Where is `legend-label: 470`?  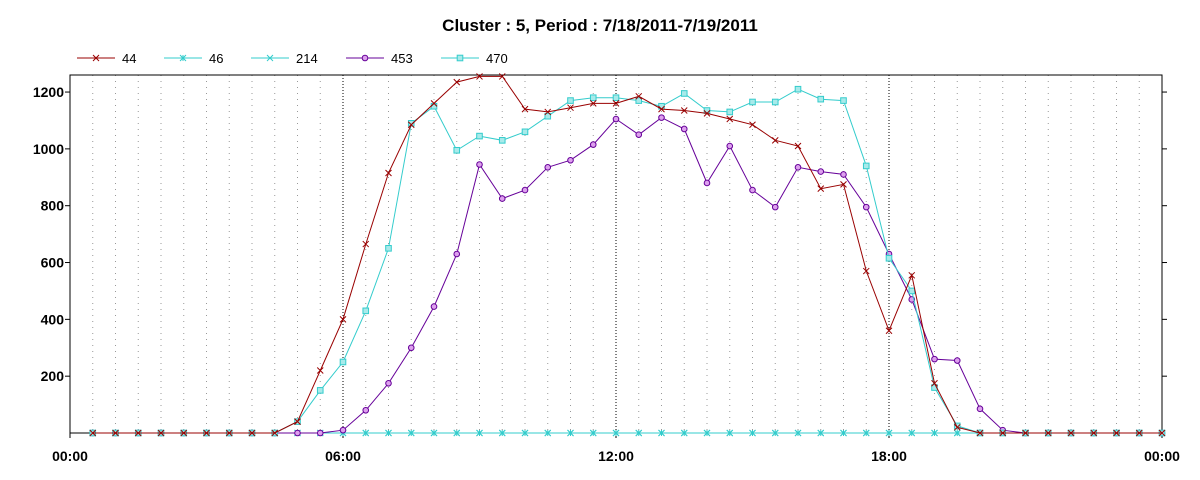
legend-label: 470 is located at coordinates (497, 58).